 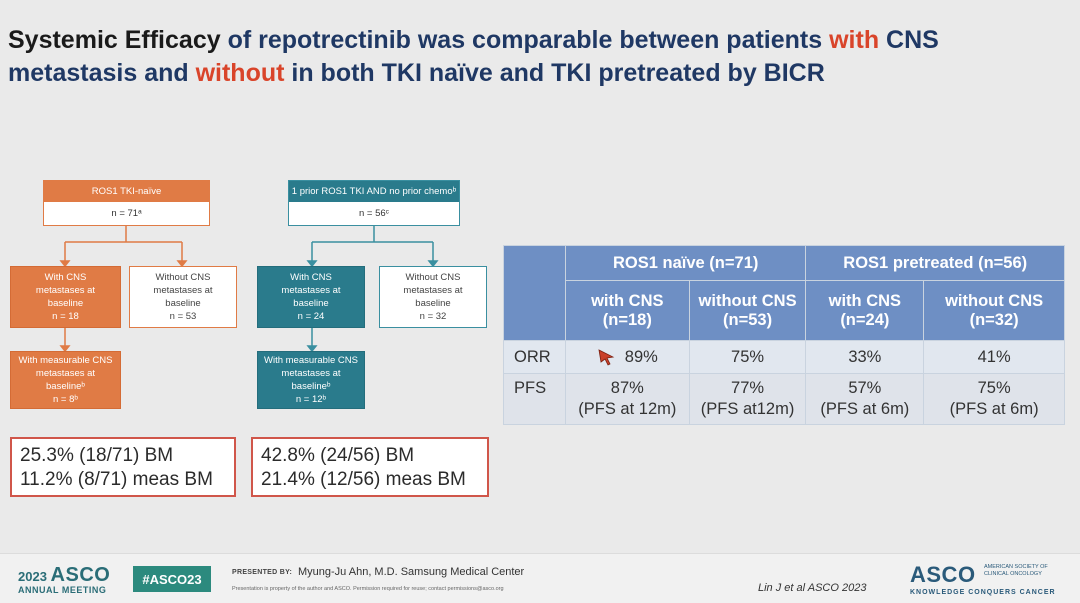 I want to click on table-cell: 75% (PFS at 6m), so click(x=994, y=399).